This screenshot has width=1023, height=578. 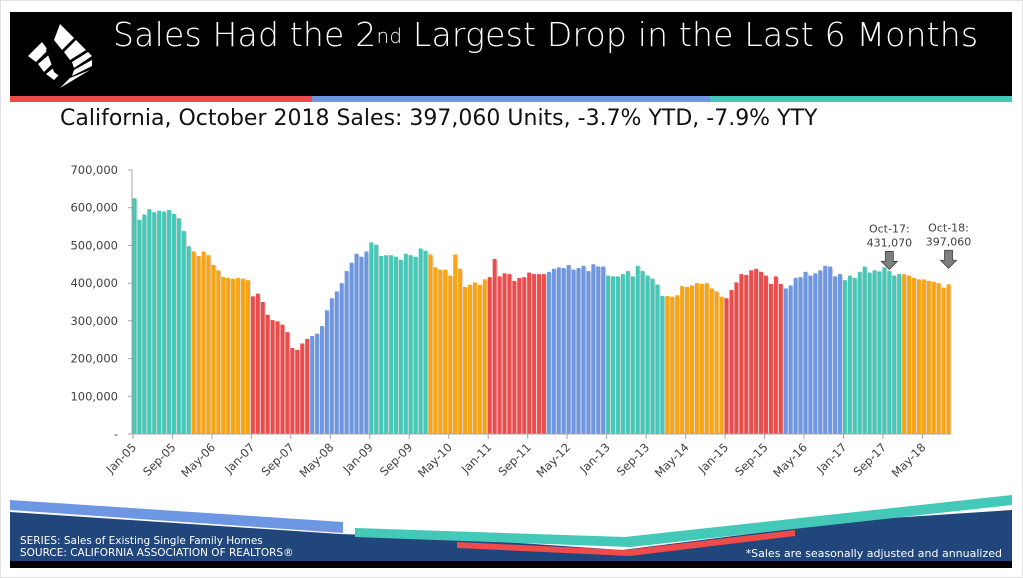 What do you see at coordinates (949, 241) in the screenshot?
I see `annotation-label-value: 397,060` at bounding box center [949, 241].